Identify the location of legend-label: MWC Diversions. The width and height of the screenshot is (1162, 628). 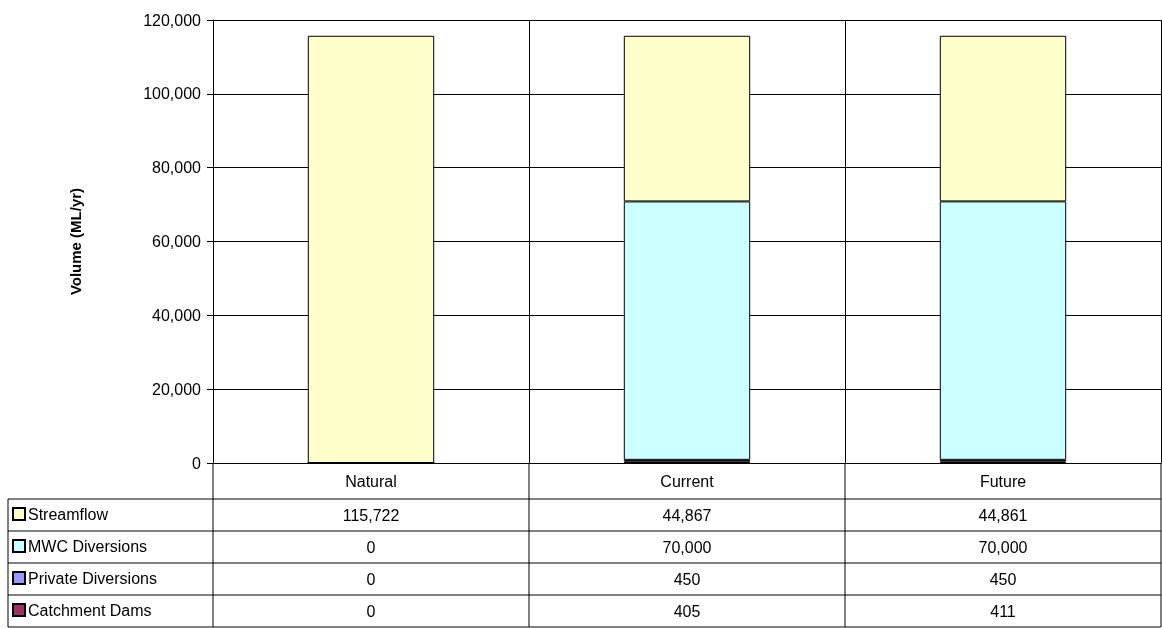
(88, 546).